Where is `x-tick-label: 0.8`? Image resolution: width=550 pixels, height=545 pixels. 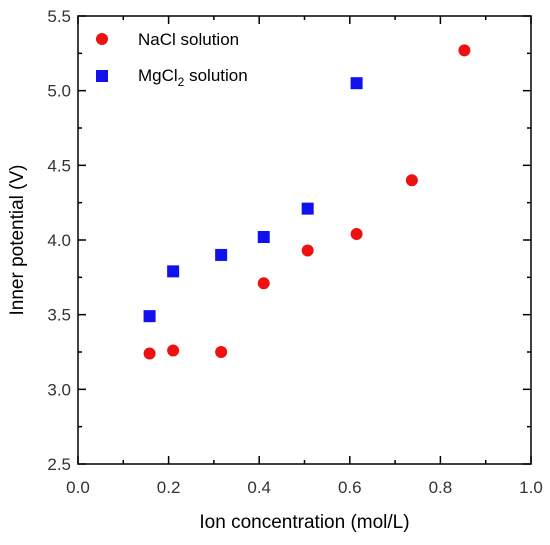
x-tick-label: 0.8 is located at coordinates (441, 487).